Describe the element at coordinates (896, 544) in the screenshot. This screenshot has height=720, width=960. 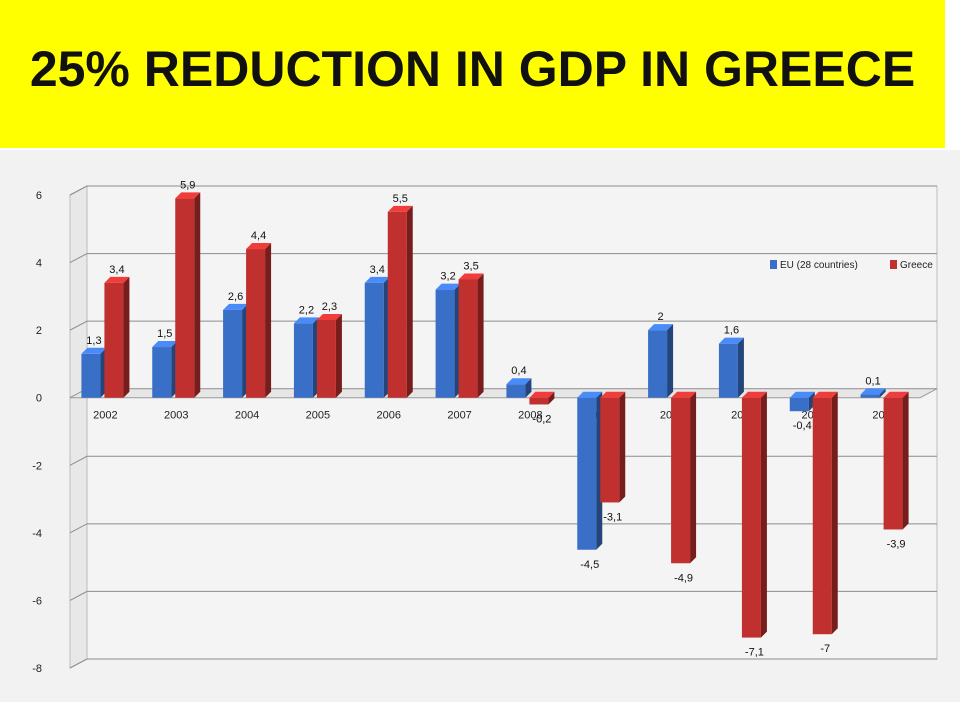
I see `greece-data-label: -3,9` at that location.